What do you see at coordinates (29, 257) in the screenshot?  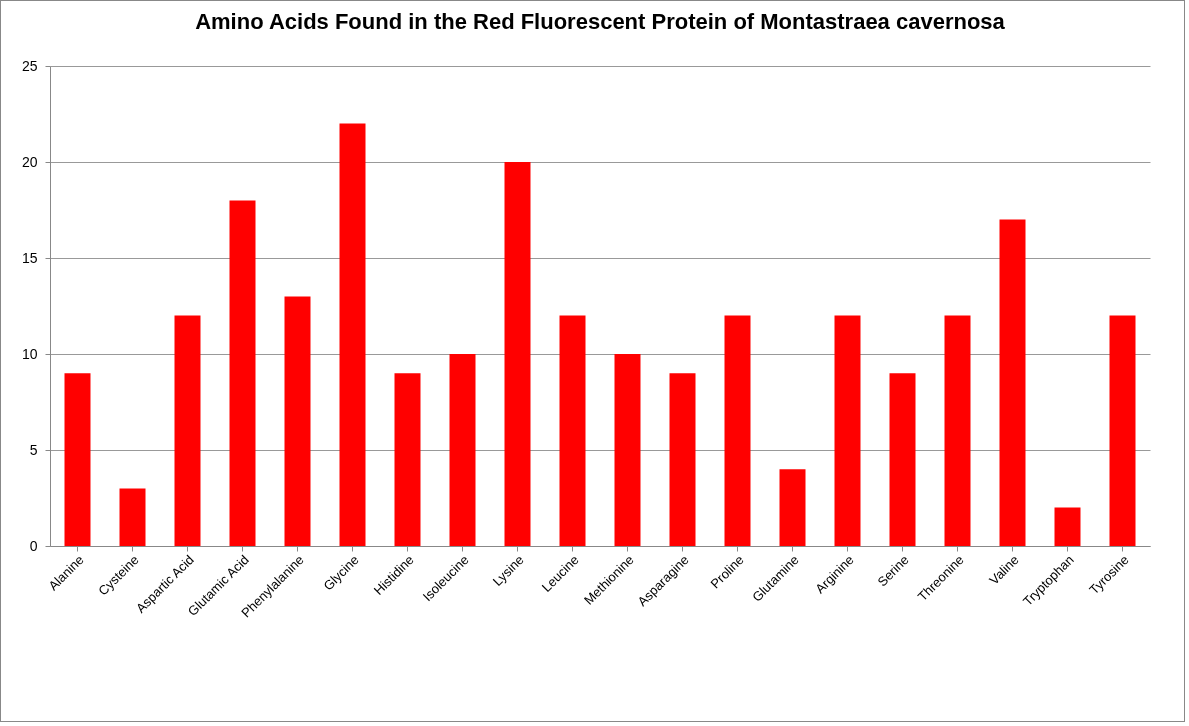 I see `y-tick-label: 15` at bounding box center [29, 257].